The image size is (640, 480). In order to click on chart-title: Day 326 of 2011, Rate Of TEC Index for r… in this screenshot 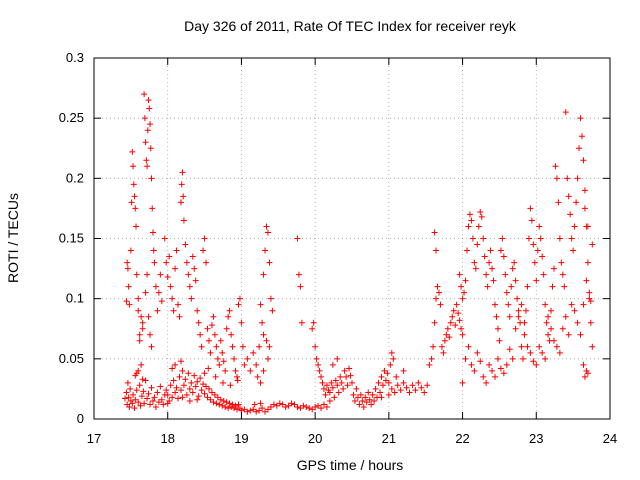, I will do `click(350, 26)`.